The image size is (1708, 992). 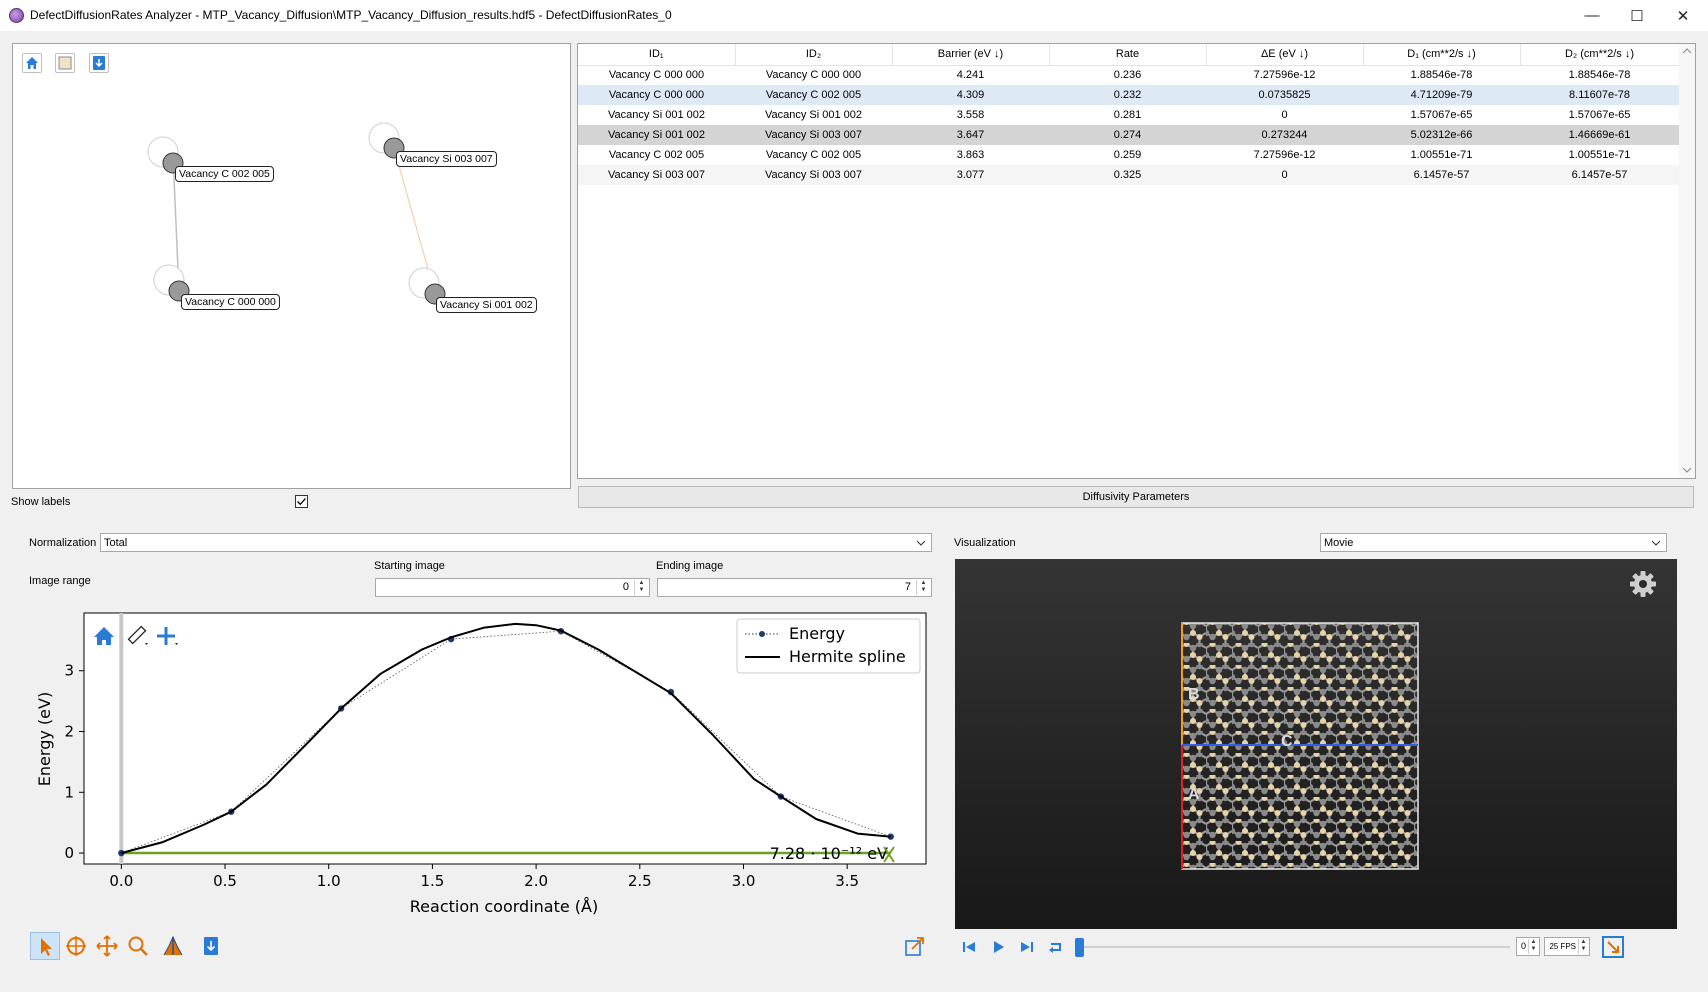 What do you see at coordinates (744, 881) in the screenshot?
I see `x-tick-label: 3.0` at bounding box center [744, 881].